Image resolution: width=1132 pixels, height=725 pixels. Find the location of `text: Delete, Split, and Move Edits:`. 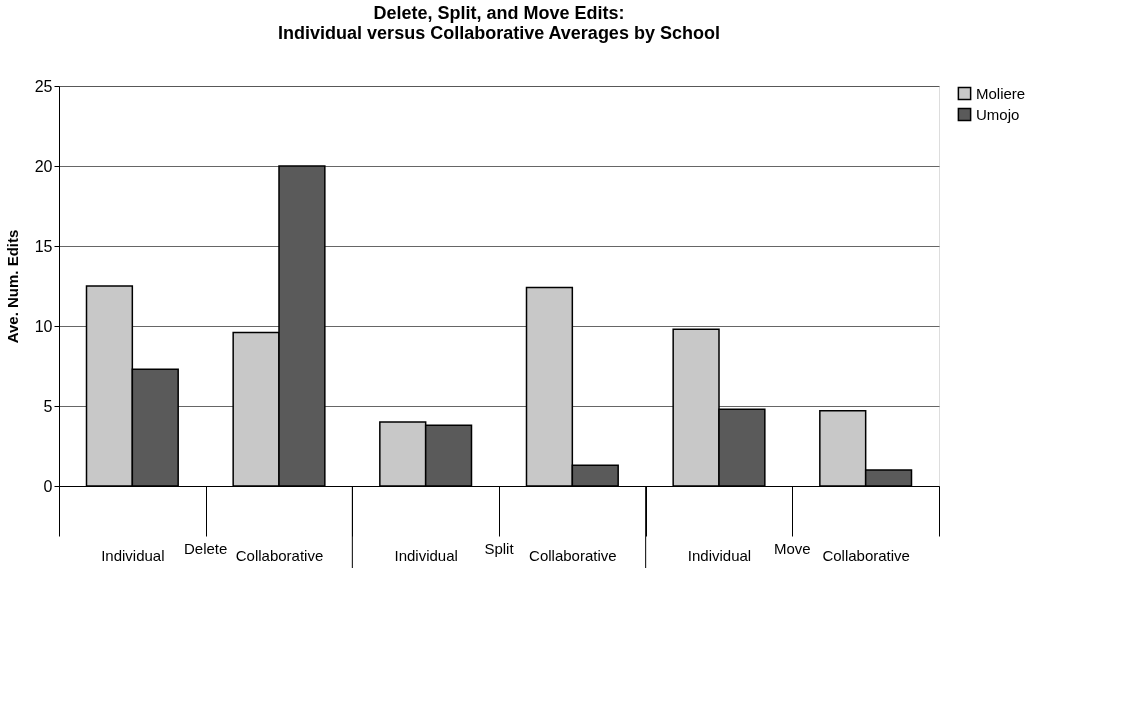

text: Delete, Split, and Move Edits: is located at coordinates (499, 13).